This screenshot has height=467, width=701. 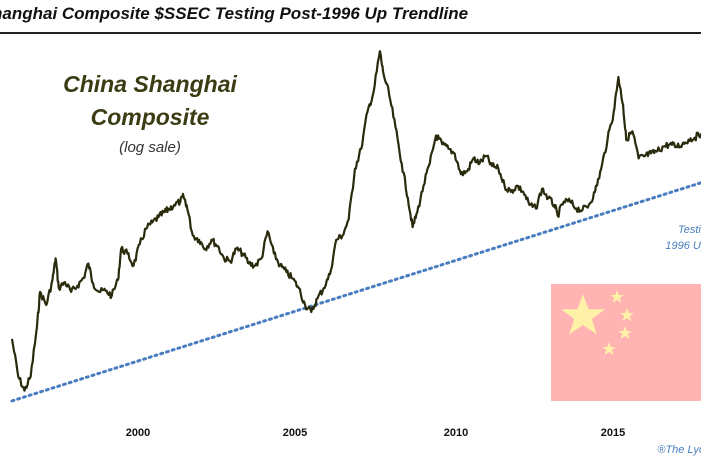 What do you see at coordinates (613, 433) in the screenshot?
I see `x-tick-label: 2015` at bounding box center [613, 433].